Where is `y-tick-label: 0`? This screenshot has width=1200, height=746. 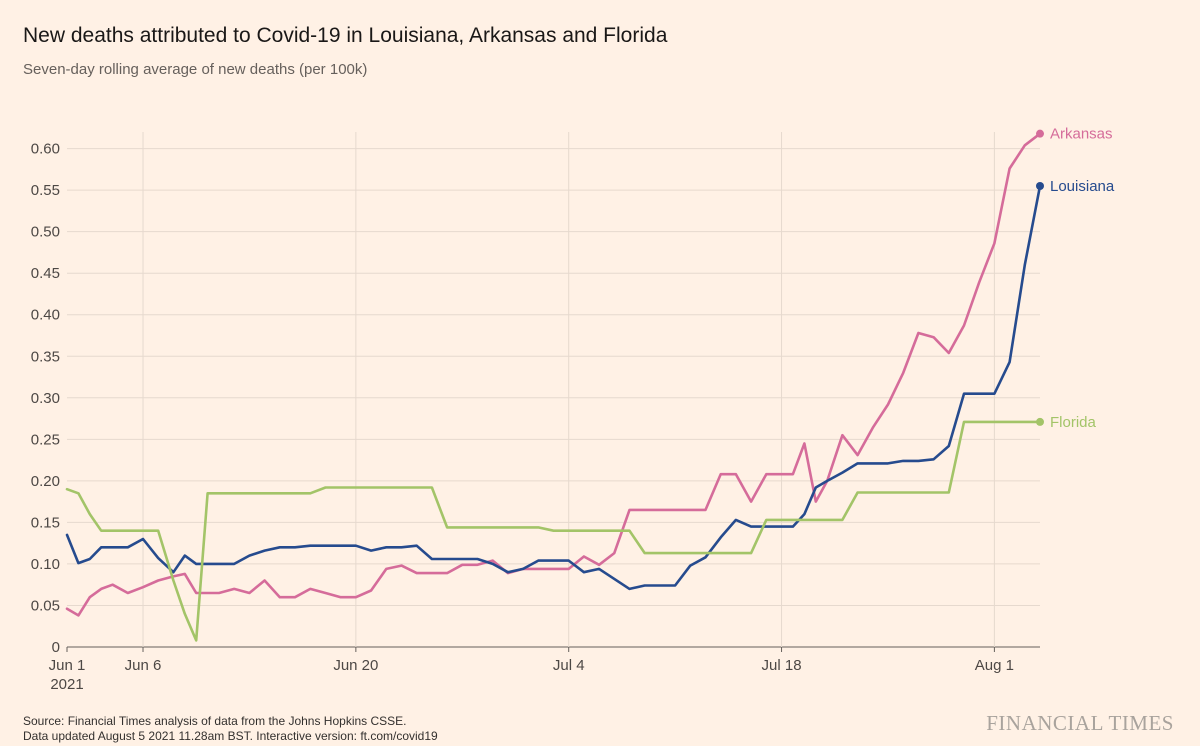
y-tick-label: 0 is located at coordinates (56, 647).